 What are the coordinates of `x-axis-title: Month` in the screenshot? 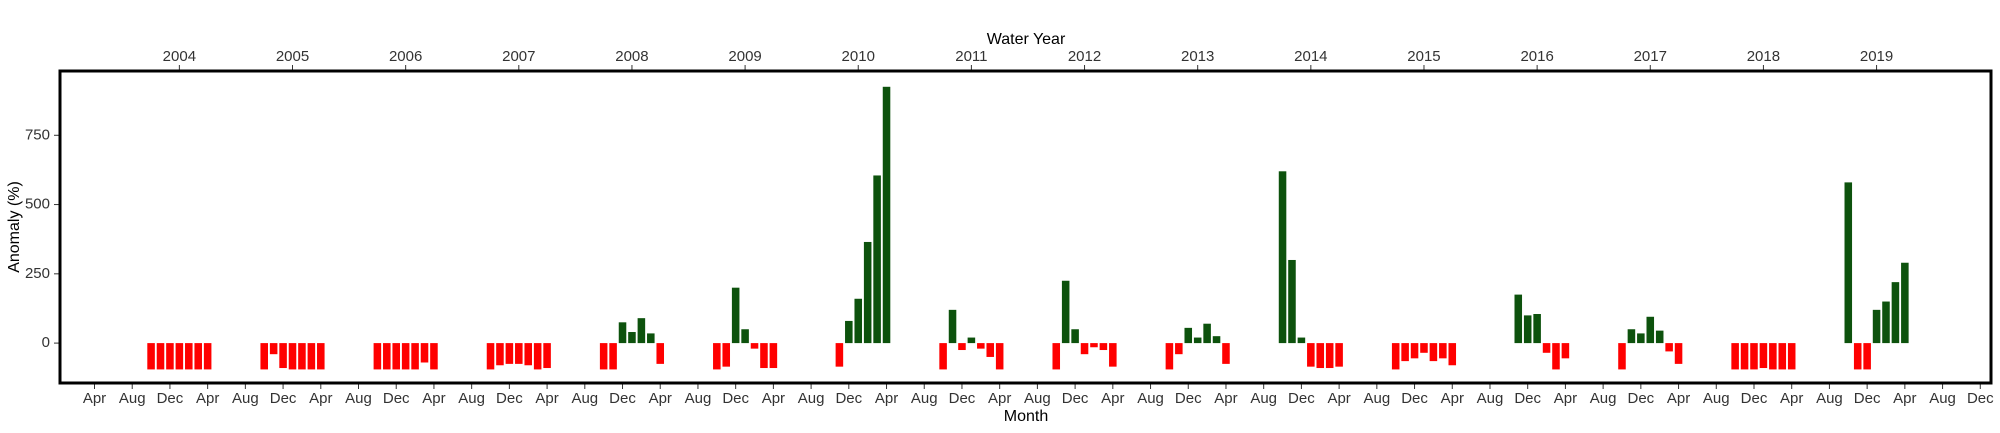 It's located at (1026, 416).